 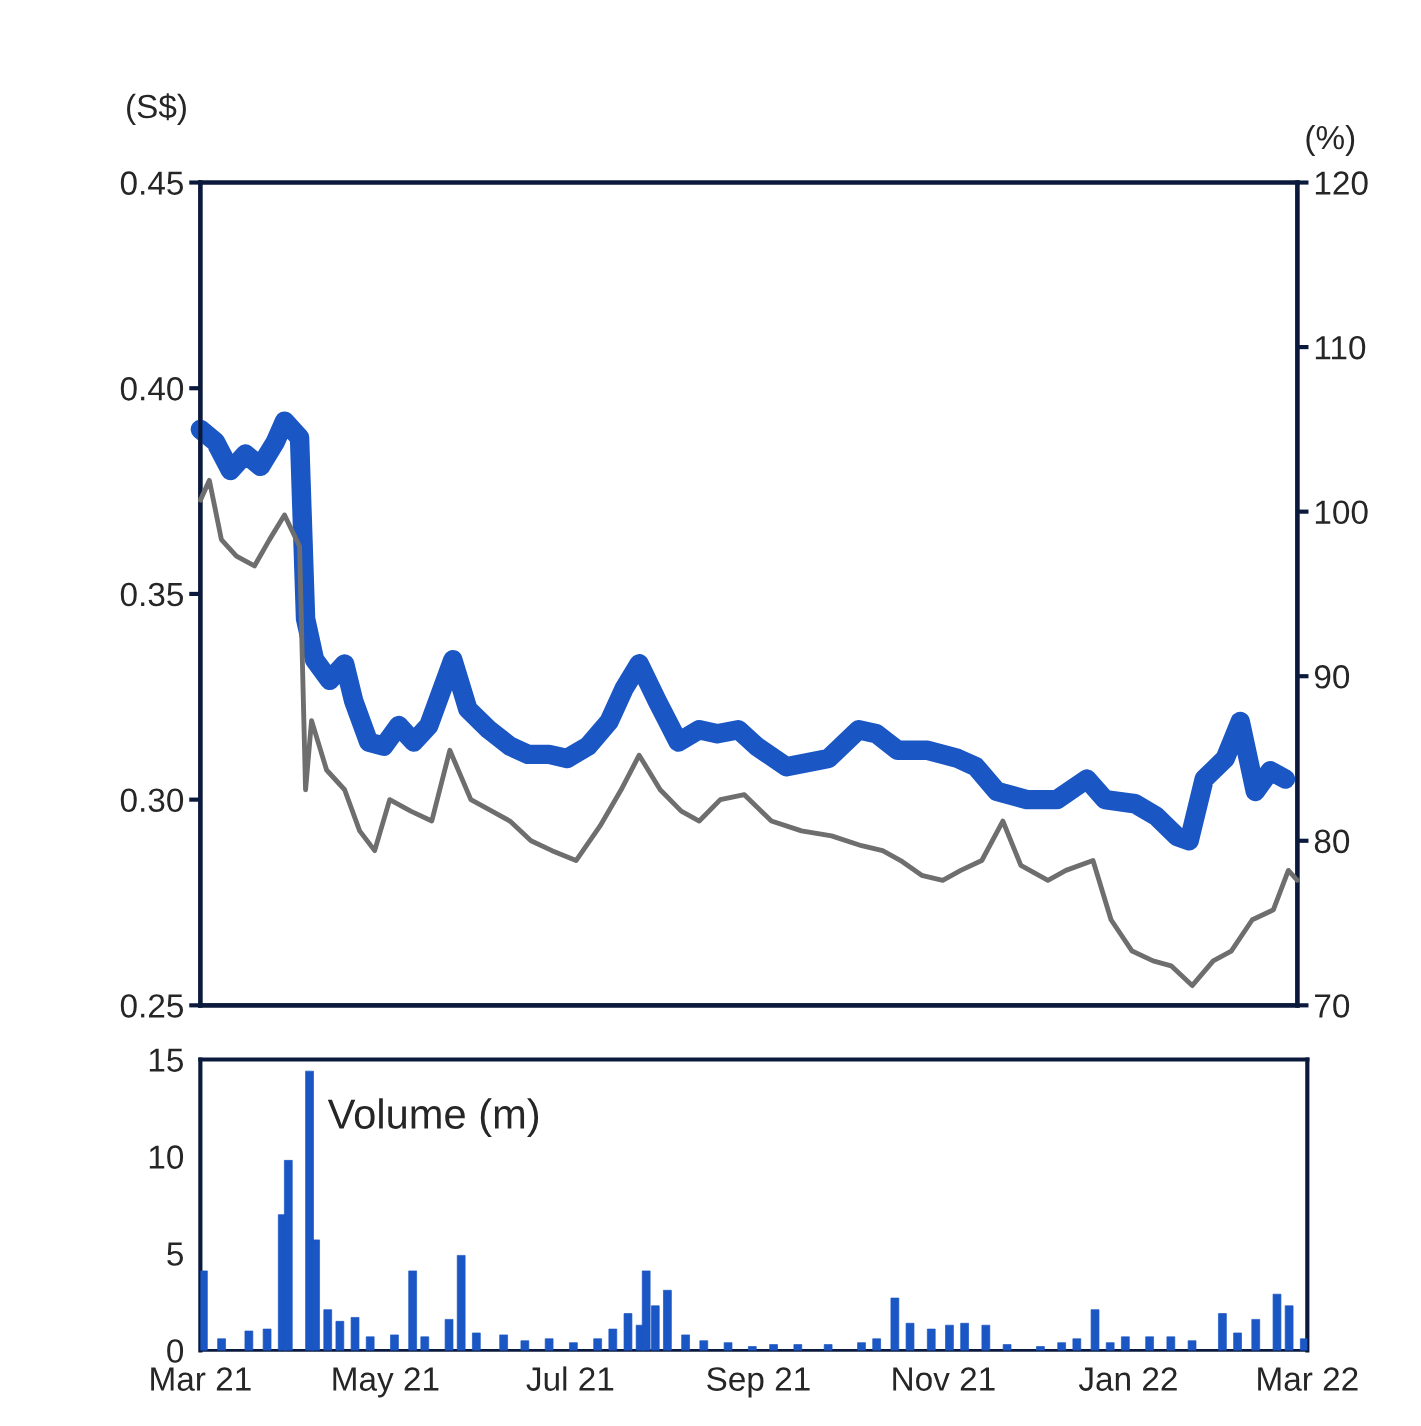 What do you see at coordinates (1341, 183) in the screenshot?
I see `y2-tick-label: 120` at bounding box center [1341, 183].